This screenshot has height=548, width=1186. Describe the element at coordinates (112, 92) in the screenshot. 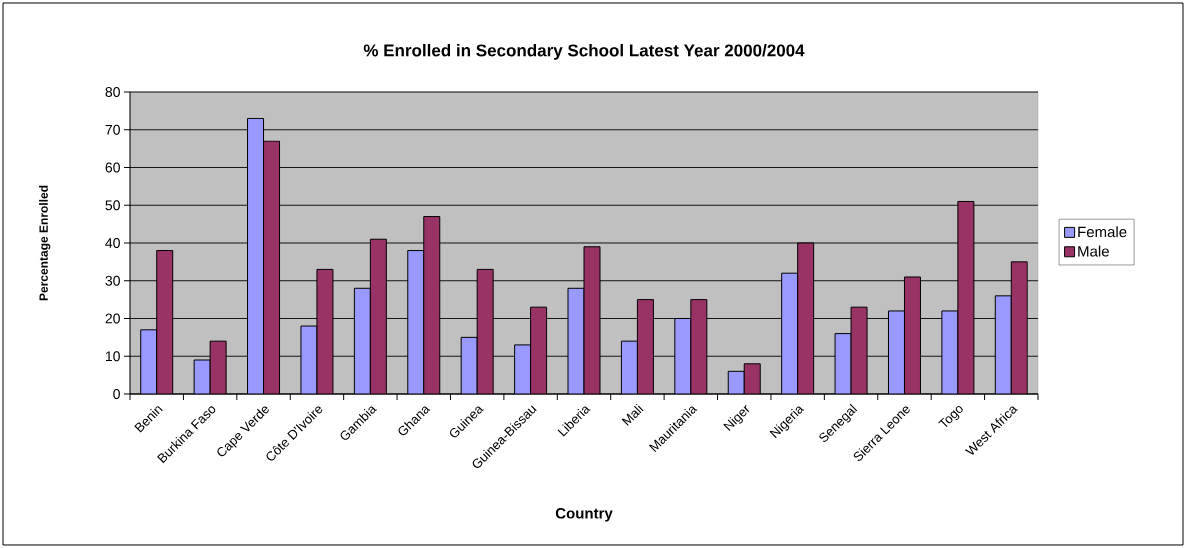

I see `y-tick-label: 80` at that location.